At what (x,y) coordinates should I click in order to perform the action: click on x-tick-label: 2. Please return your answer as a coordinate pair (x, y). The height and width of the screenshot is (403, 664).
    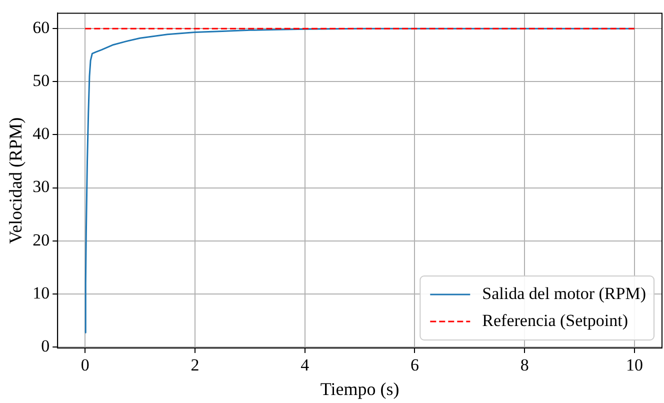
    Looking at the image, I should click on (195, 365).